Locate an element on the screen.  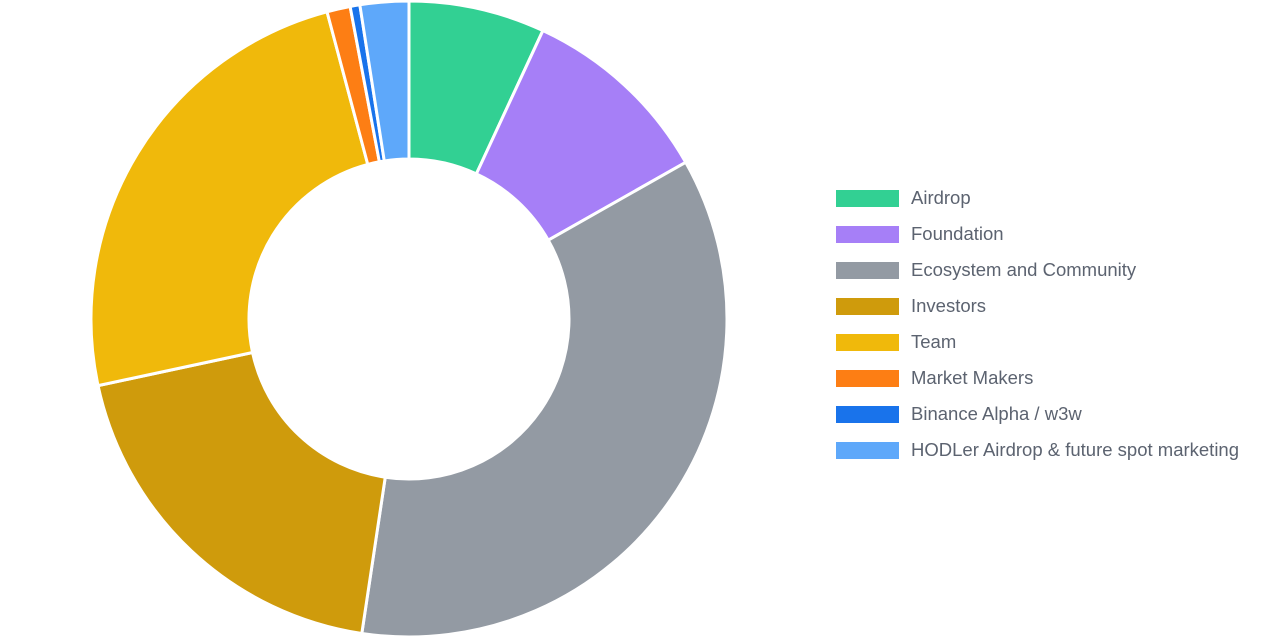
legend-label: Airdrop is located at coordinates (941, 197).